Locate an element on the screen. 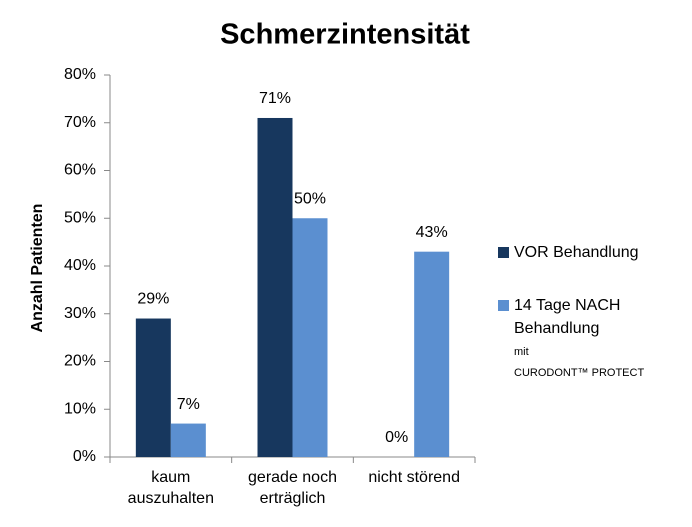  y-tick-label: 0% is located at coordinates (84, 456).